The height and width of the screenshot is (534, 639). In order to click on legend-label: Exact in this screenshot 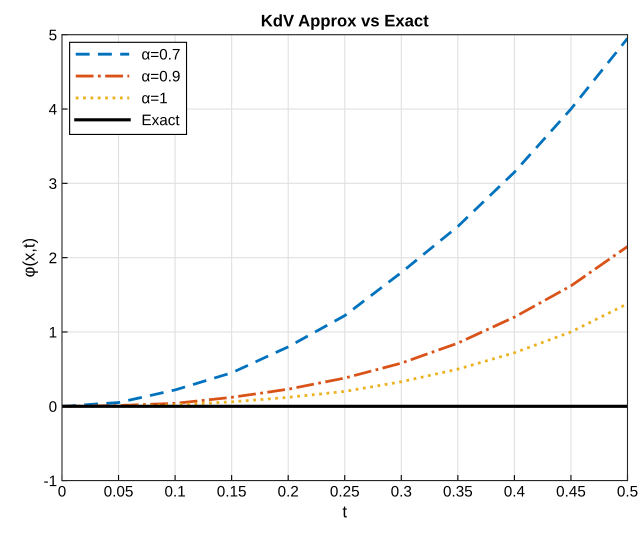, I will do `click(161, 120)`.